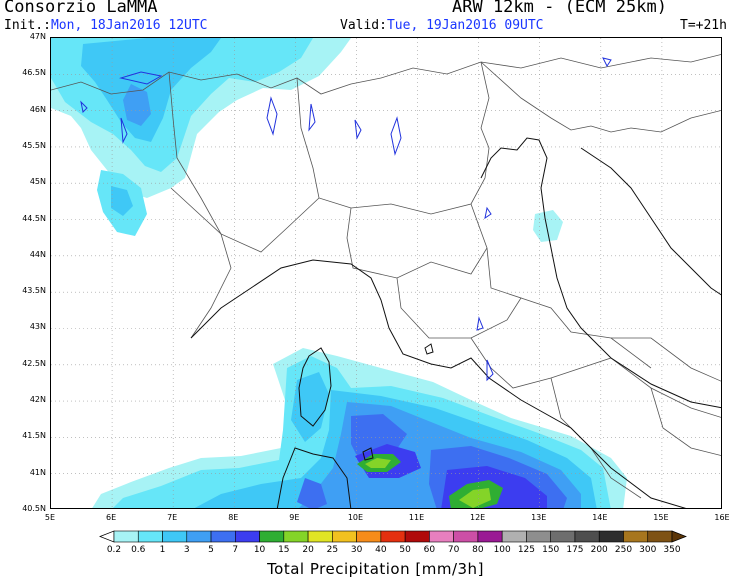 The image size is (751, 580). I want to click on colorbar-threshold-label: 3, so click(186, 550).